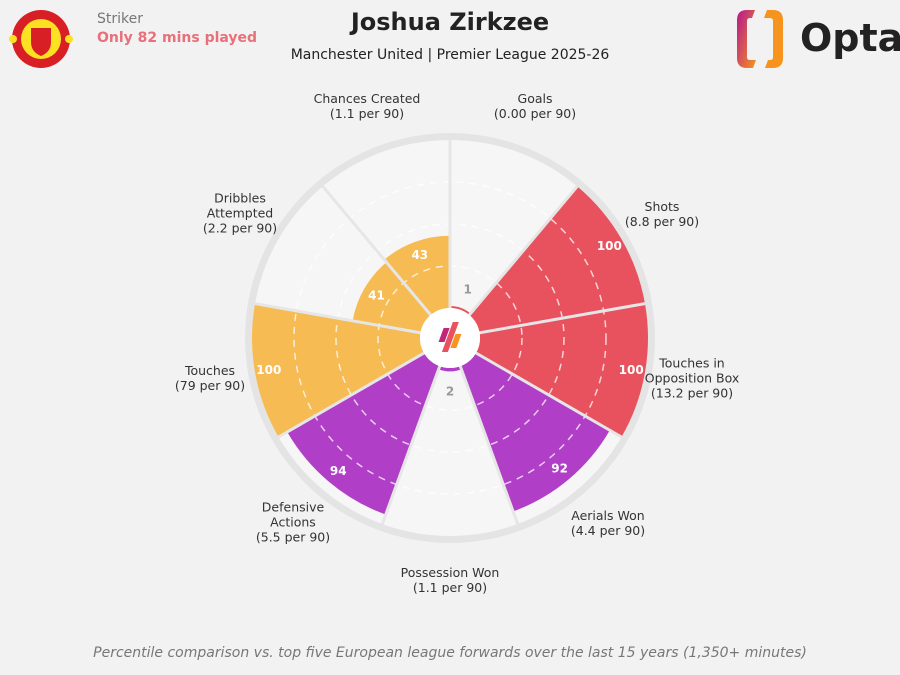 The height and width of the screenshot is (675, 900). I want to click on opta-logo-icon, so click(760, 39).